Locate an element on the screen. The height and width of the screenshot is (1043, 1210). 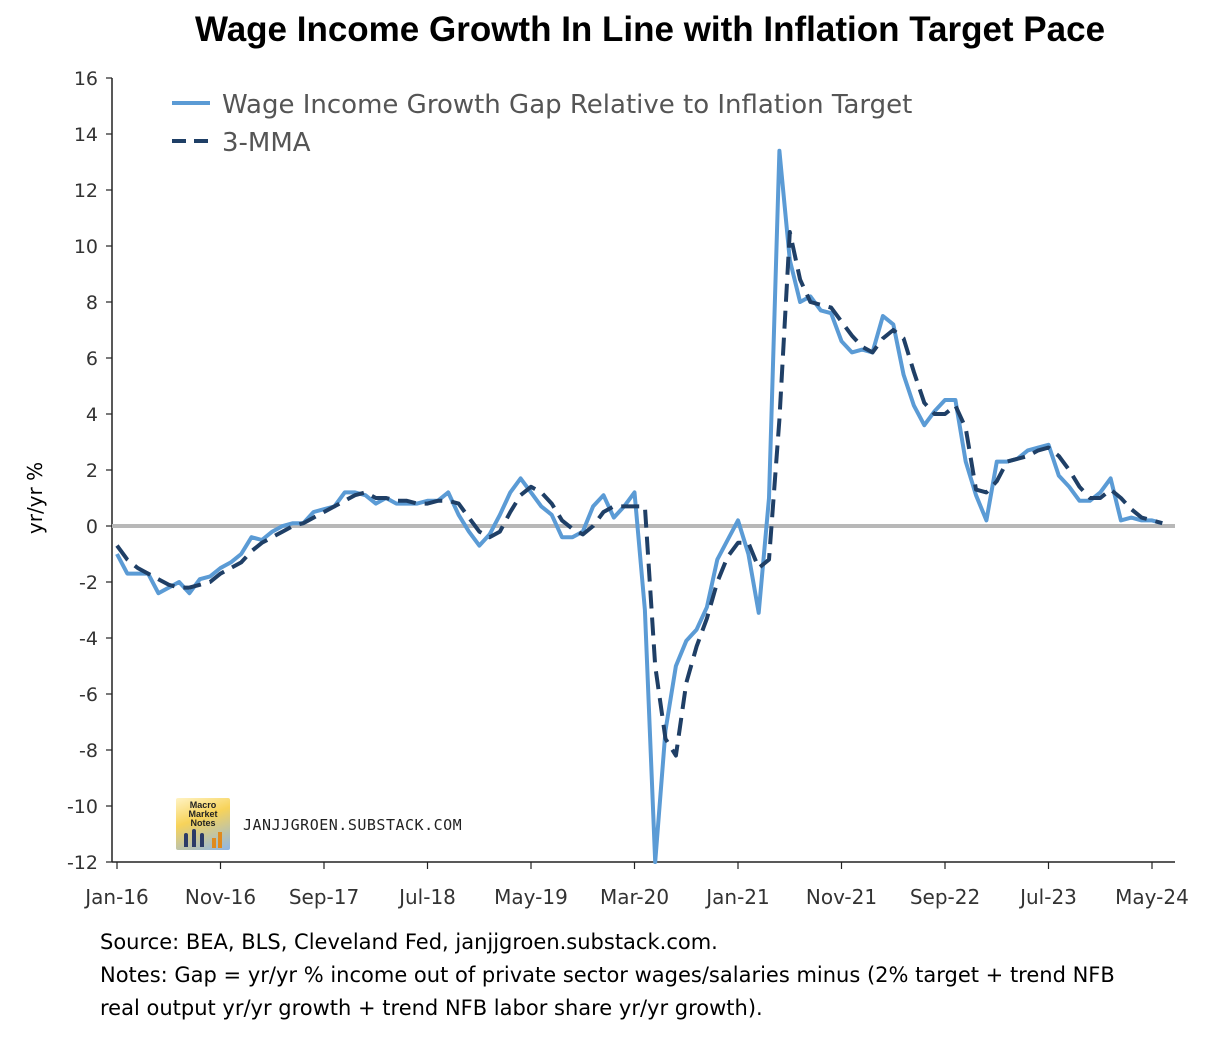
y-tick-label: 6 is located at coordinates (92, 359).